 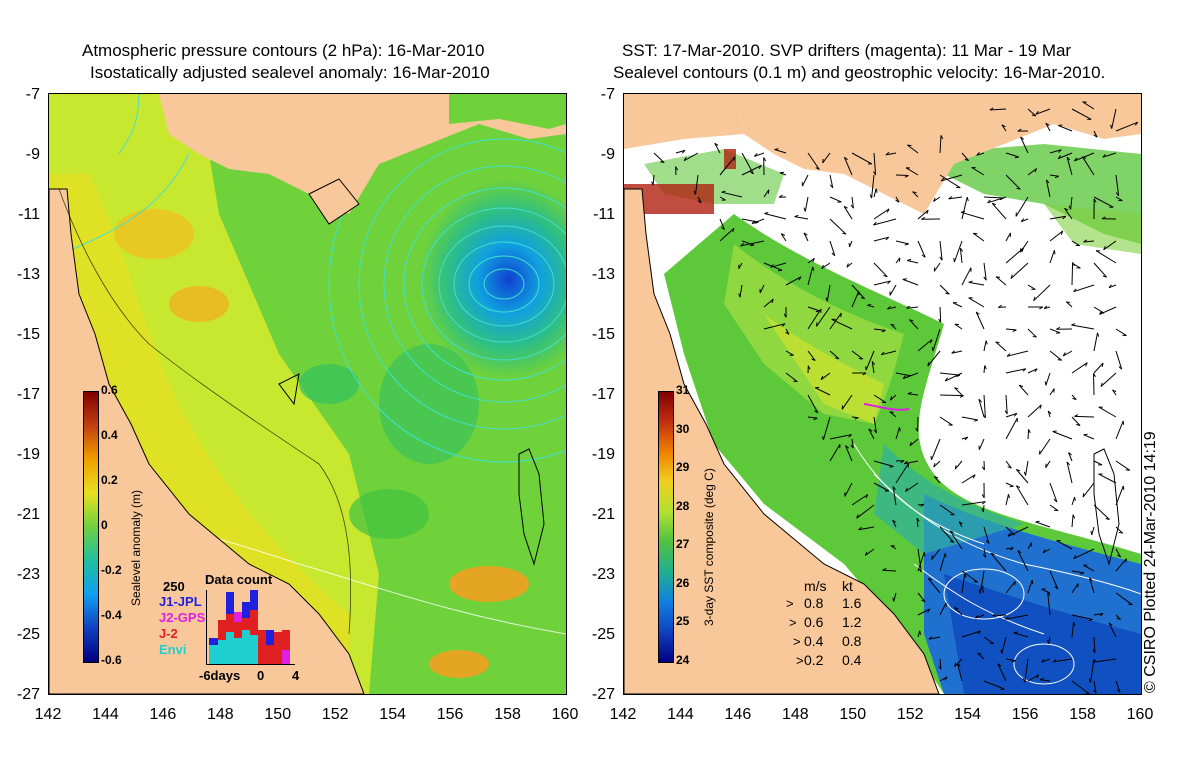 What do you see at coordinates (28, 334) in the screenshot?
I see `y-tick-label: -15` at bounding box center [28, 334].